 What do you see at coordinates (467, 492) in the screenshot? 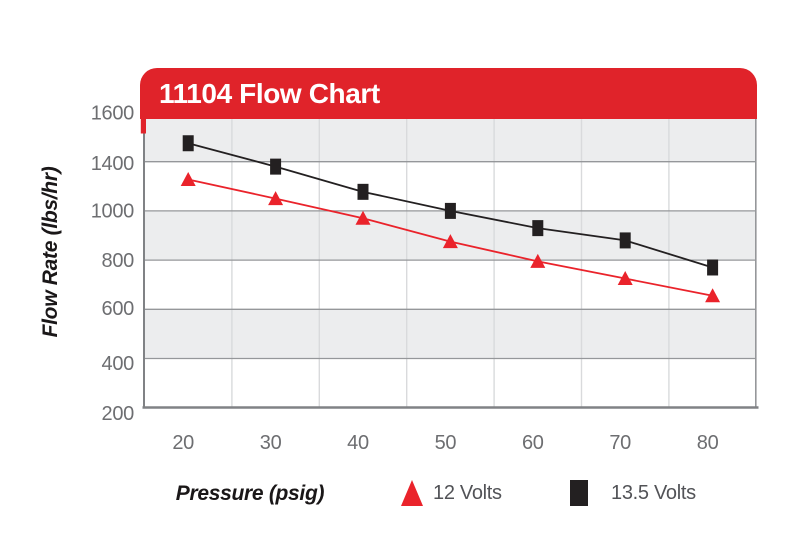
I see `legend-label-12-volts: 12 Volts` at bounding box center [467, 492].